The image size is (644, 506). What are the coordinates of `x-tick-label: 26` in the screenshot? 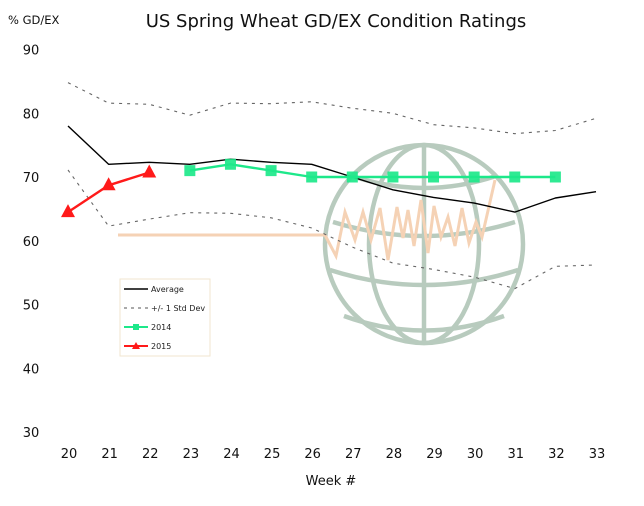 It's located at (312, 454).